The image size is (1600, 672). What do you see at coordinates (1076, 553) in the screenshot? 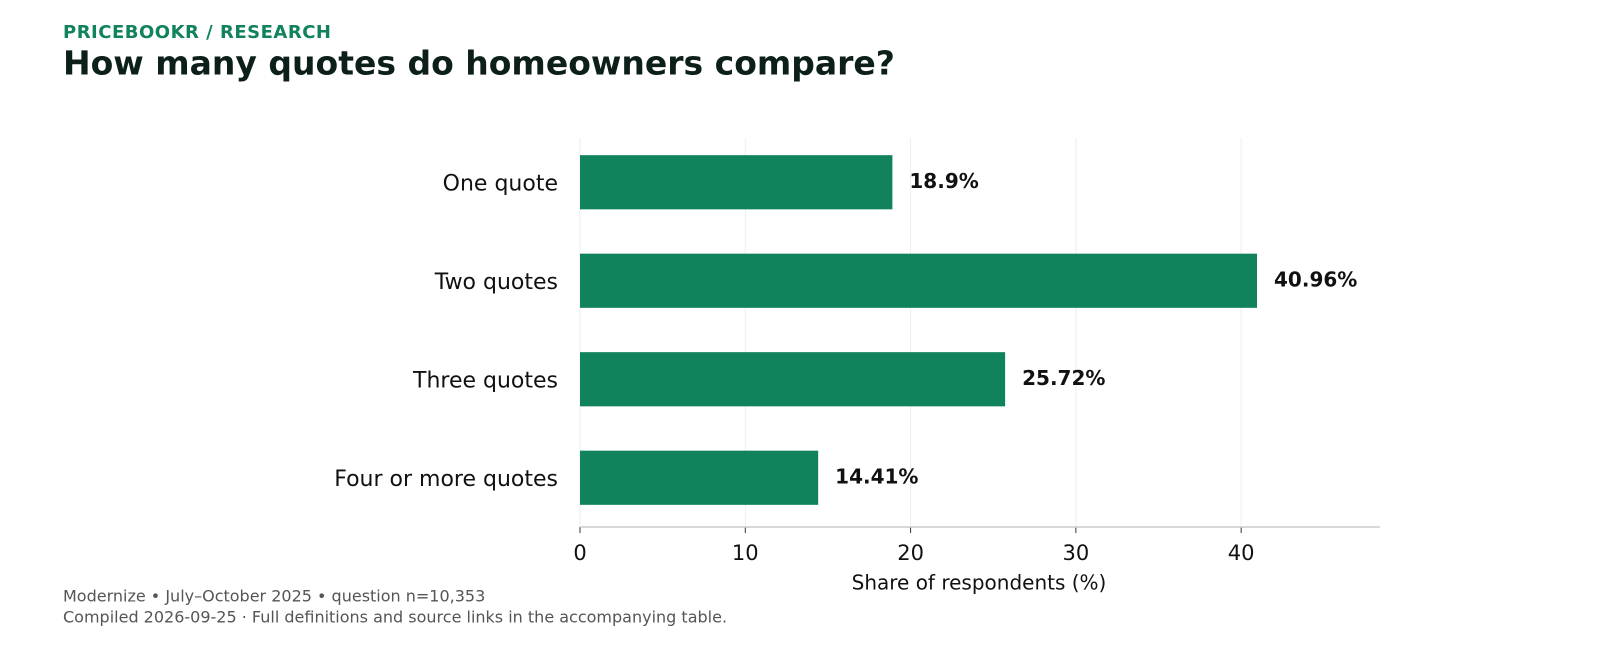
I see `x-tick-label: 30` at bounding box center [1076, 553].